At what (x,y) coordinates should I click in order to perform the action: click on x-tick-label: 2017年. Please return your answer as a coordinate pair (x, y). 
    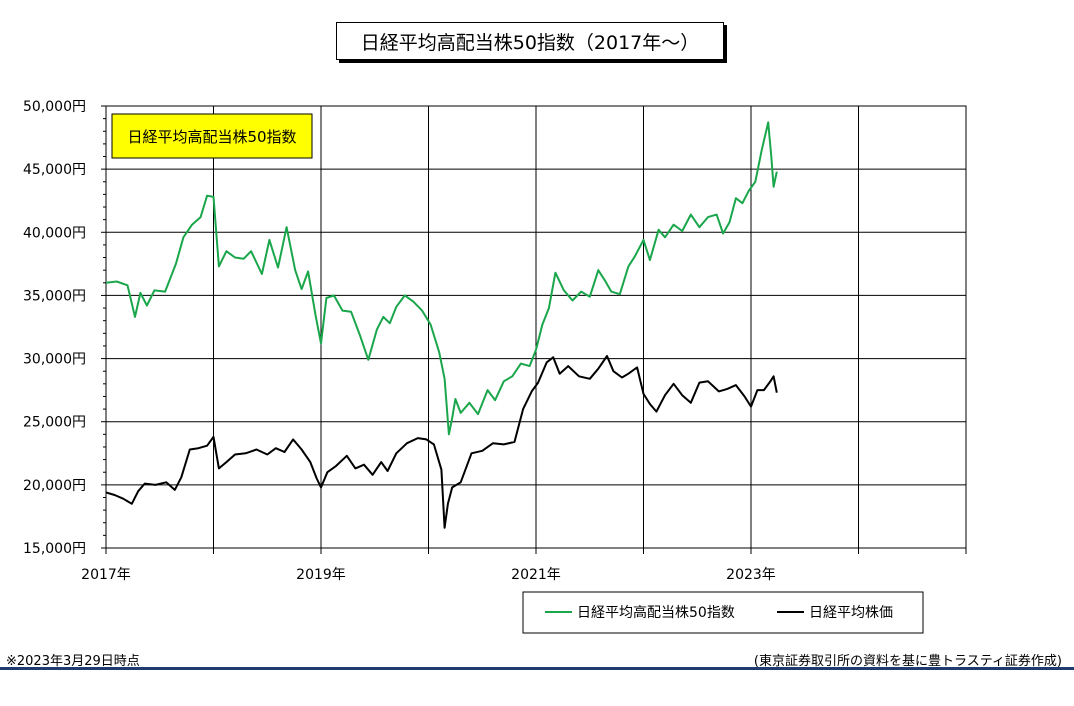
    Looking at the image, I should click on (106, 575).